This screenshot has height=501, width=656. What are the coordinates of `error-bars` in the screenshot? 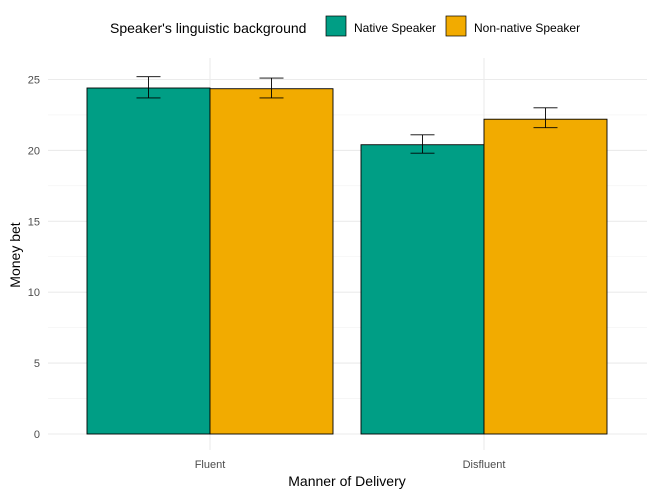 It's located at (347, 115).